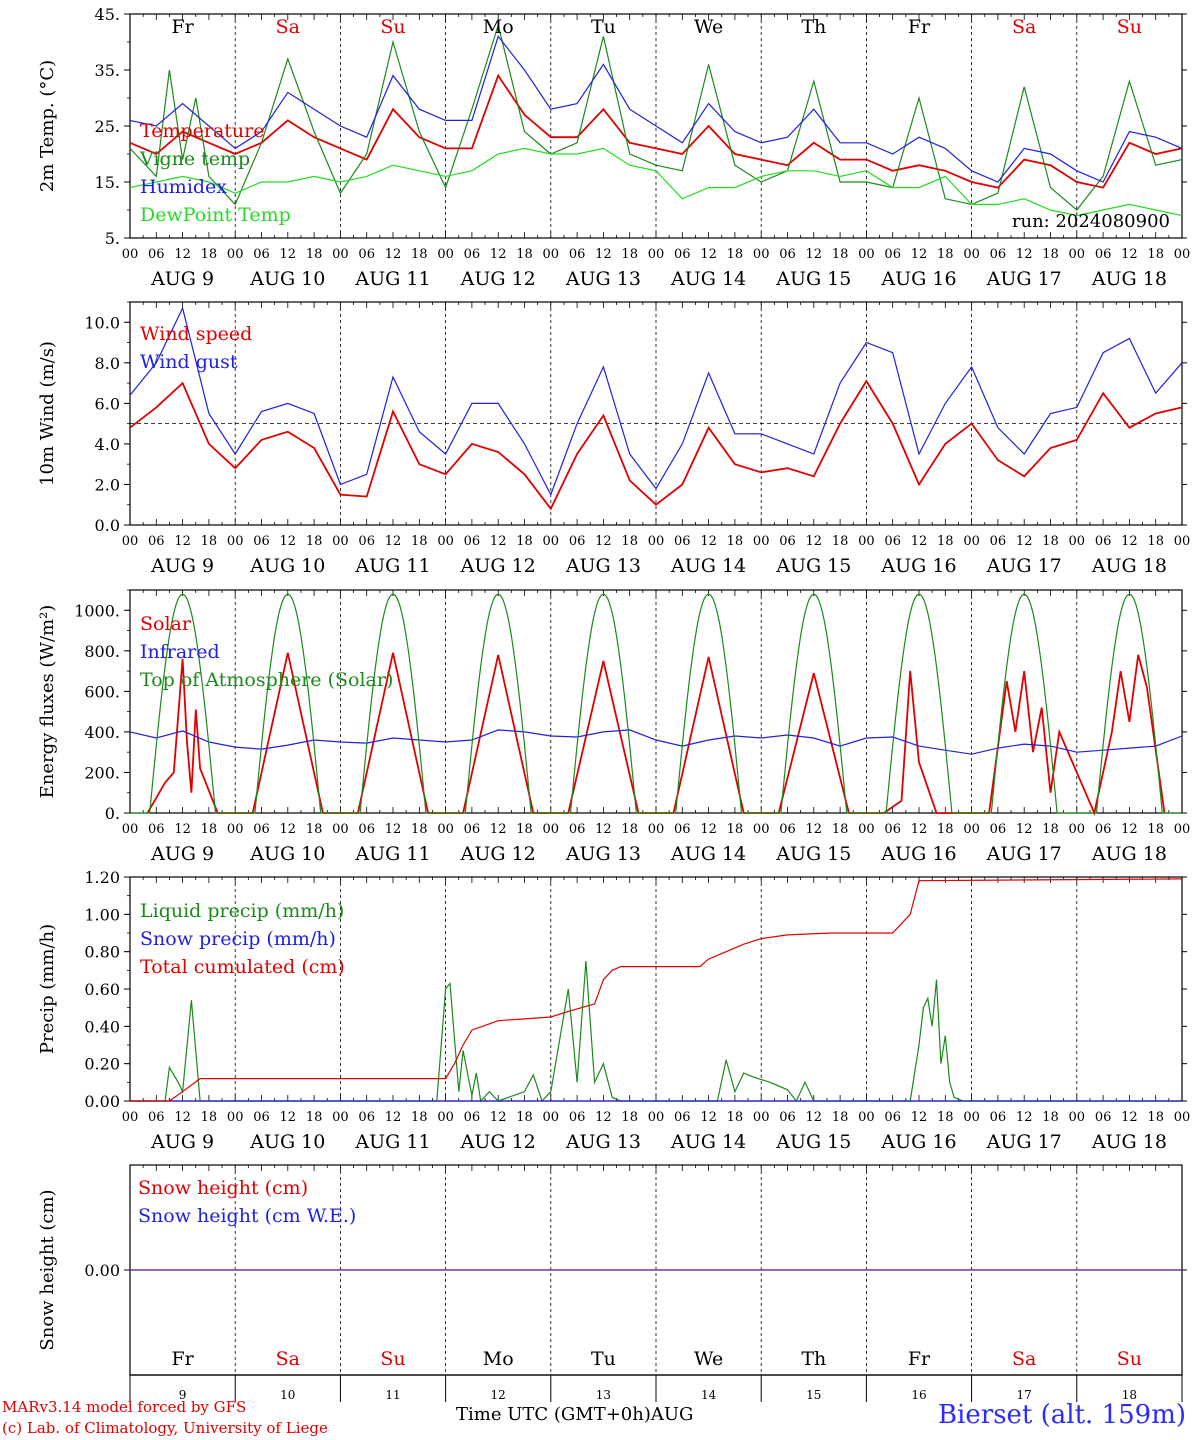 This screenshot has height=1440, width=1194. What do you see at coordinates (813, 566) in the screenshot?
I see `date-label: AUG 15` at bounding box center [813, 566].